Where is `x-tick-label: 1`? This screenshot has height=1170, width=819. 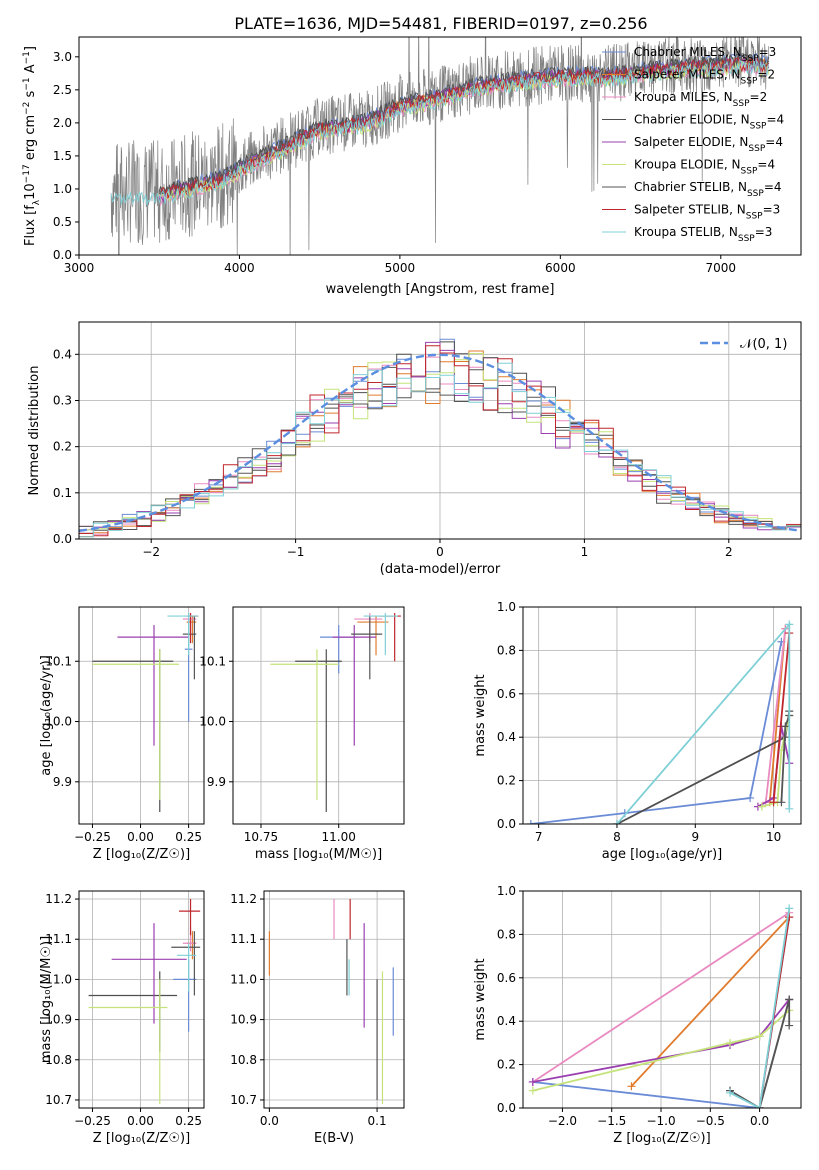 x-tick-label: 1 is located at coordinates (585, 552).